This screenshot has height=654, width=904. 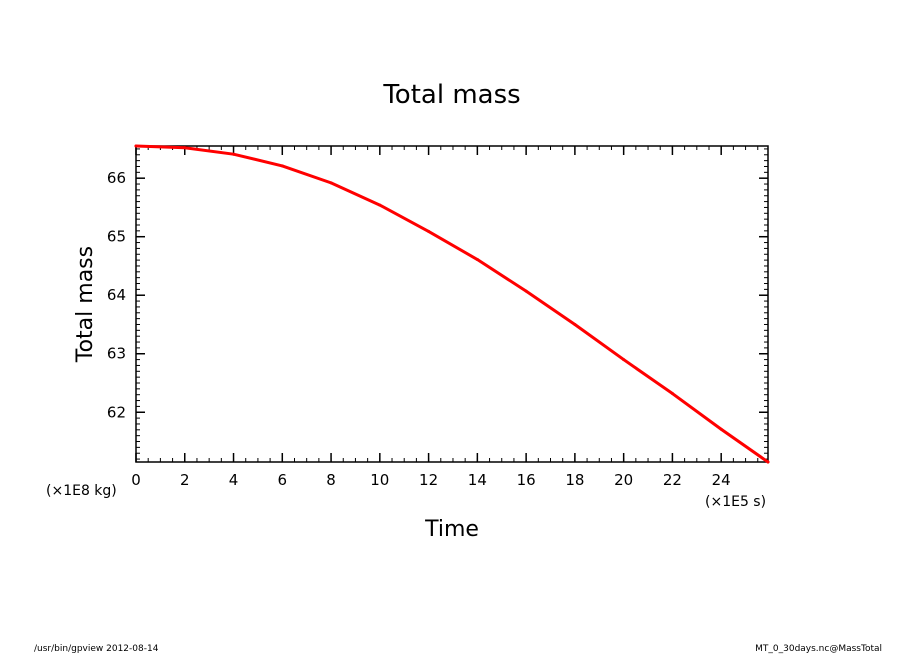 What do you see at coordinates (623, 480) in the screenshot?
I see `x-tick-label: 20` at bounding box center [623, 480].